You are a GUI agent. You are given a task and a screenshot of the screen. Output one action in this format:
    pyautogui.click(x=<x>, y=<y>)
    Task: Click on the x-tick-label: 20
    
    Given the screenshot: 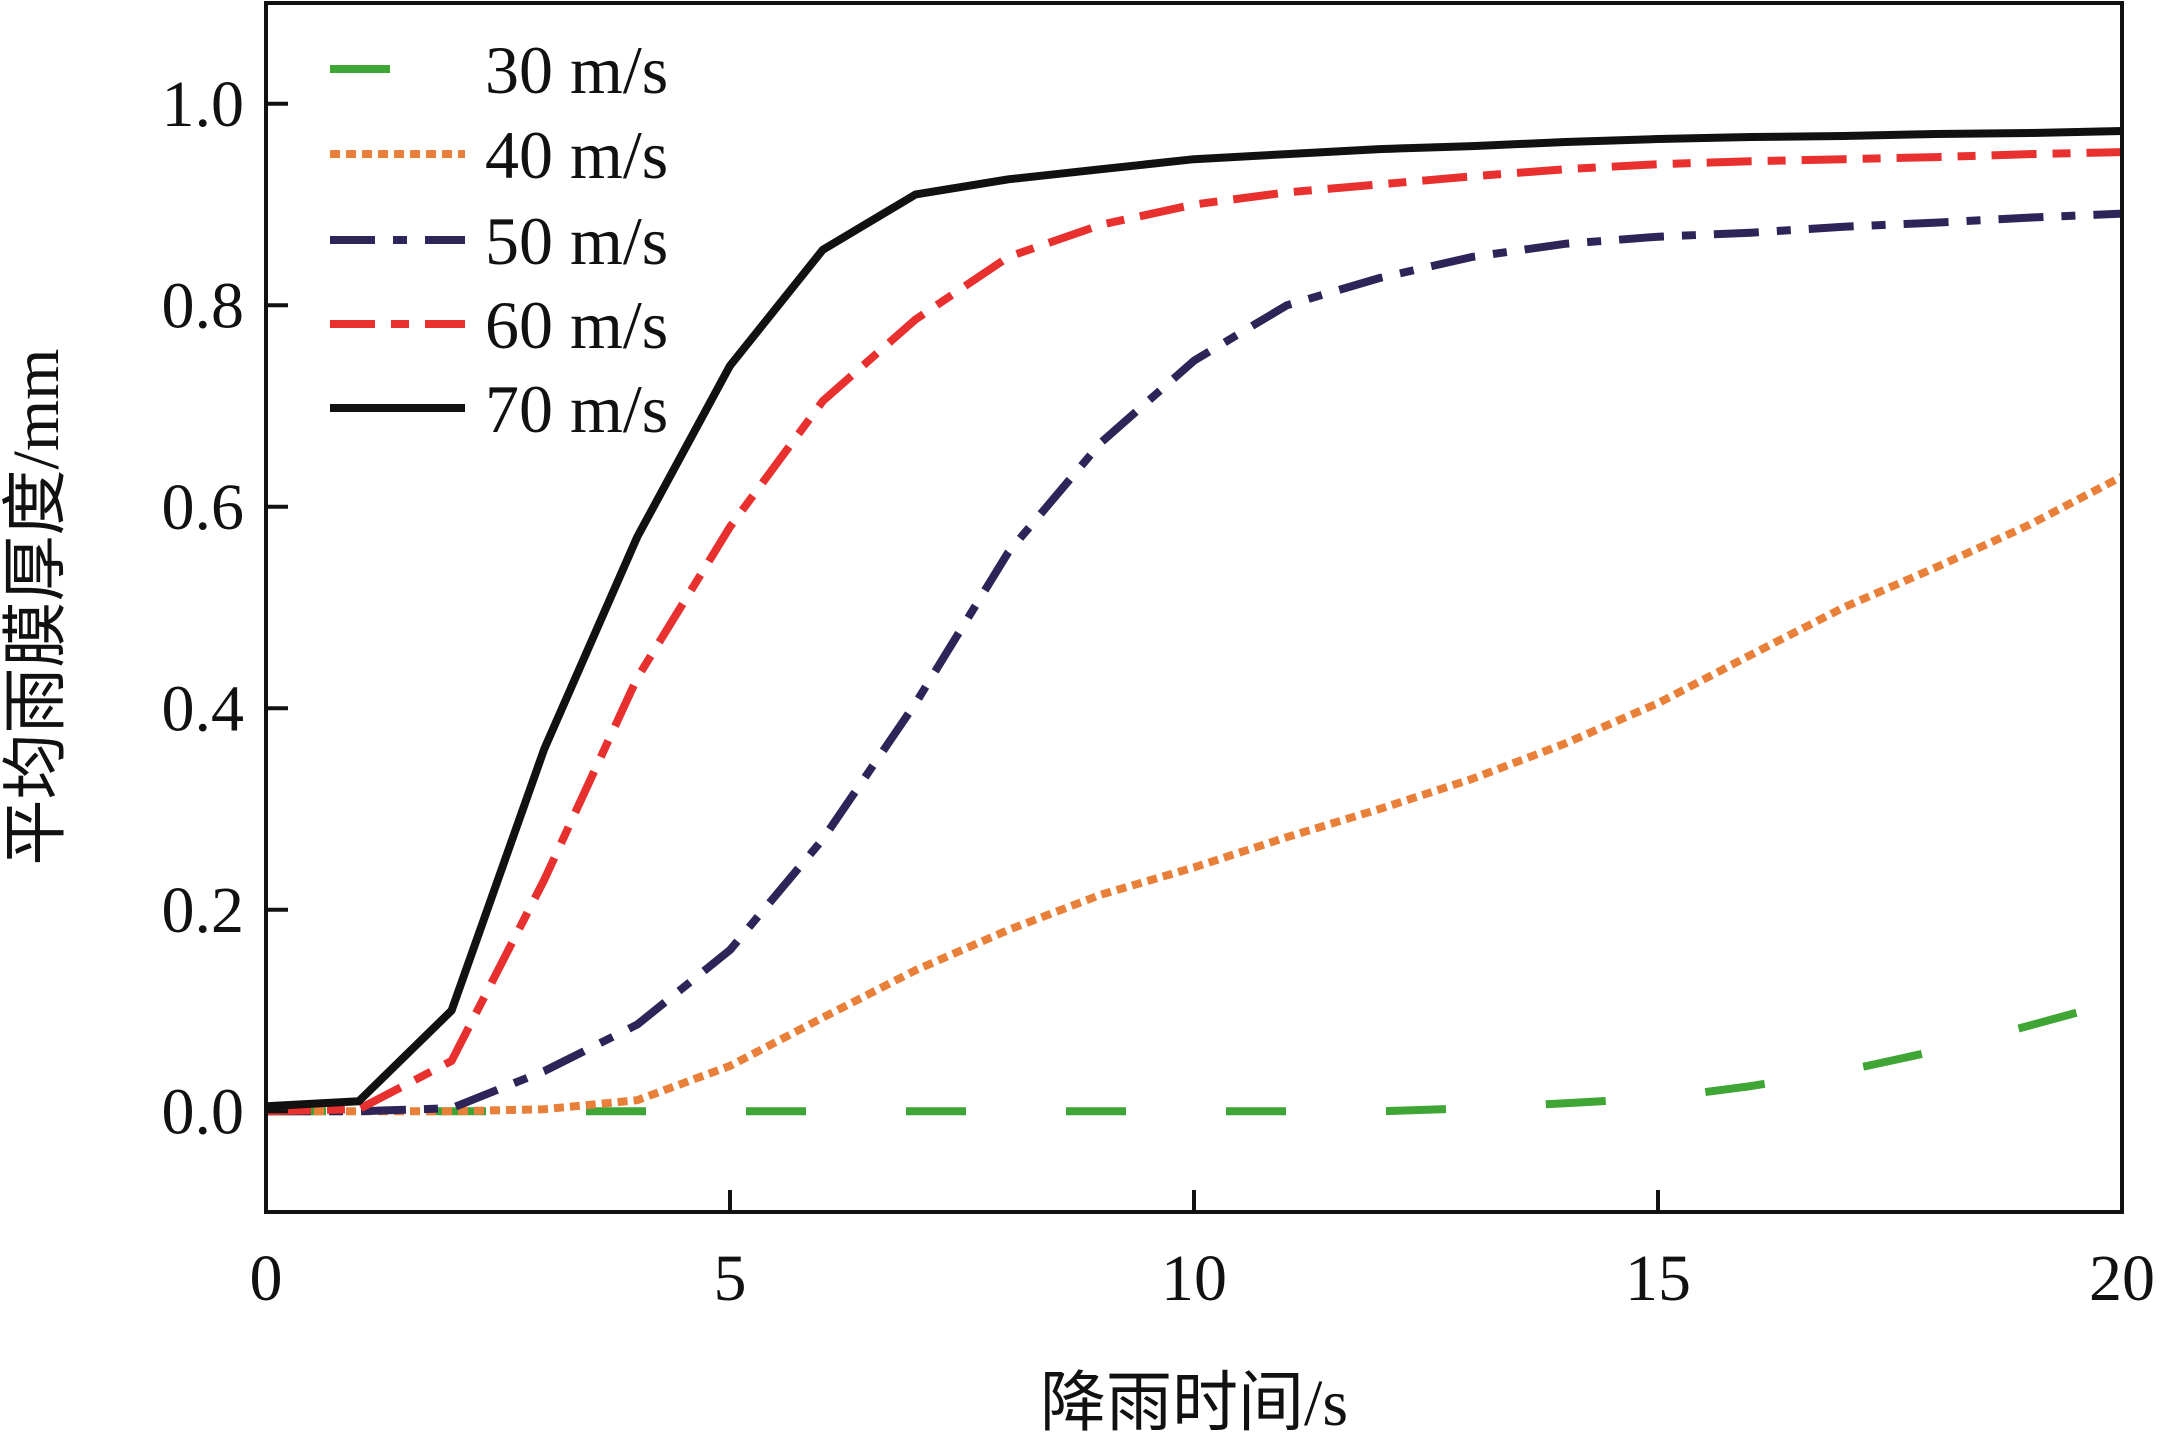 What is the action you would take?
    pyautogui.click(x=2122, y=1278)
    